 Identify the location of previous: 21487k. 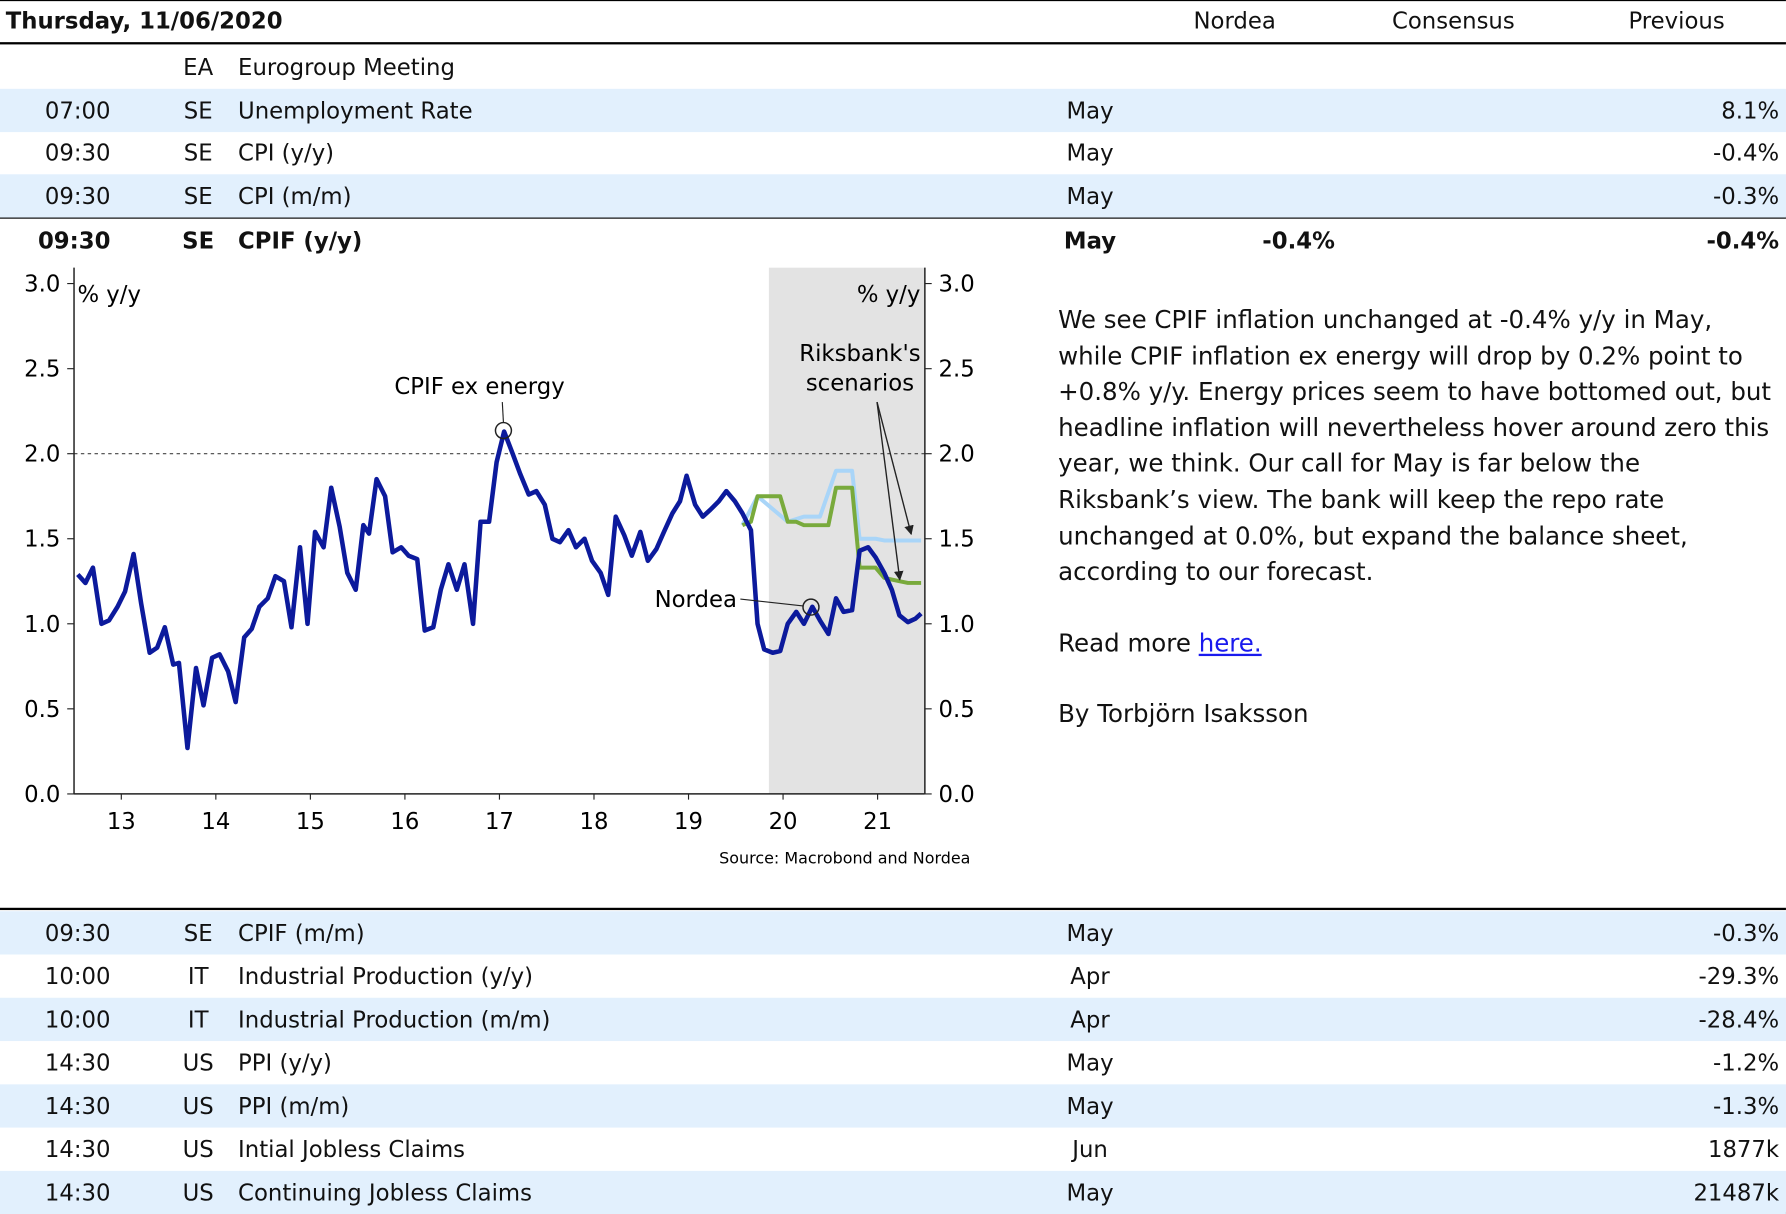
(1736, 1192).